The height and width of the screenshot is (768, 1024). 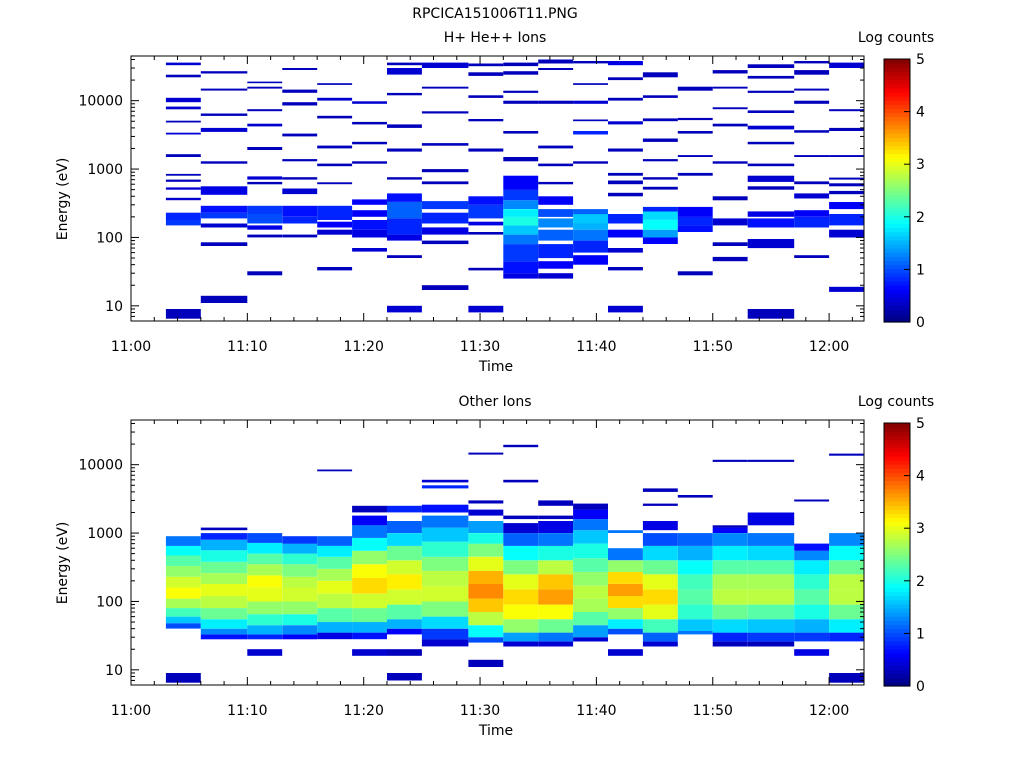 I want to click on x-tick-label: 11:50, so click(x=713, y=711).